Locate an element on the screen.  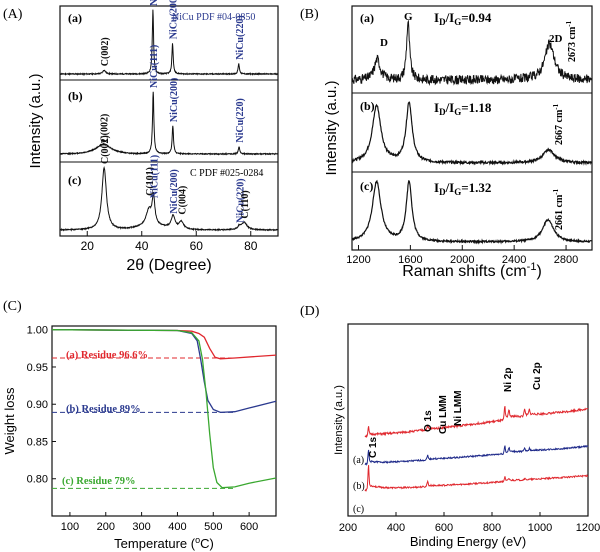
xrd-x-tick-label: 40 is located at coordinates (142, 246).